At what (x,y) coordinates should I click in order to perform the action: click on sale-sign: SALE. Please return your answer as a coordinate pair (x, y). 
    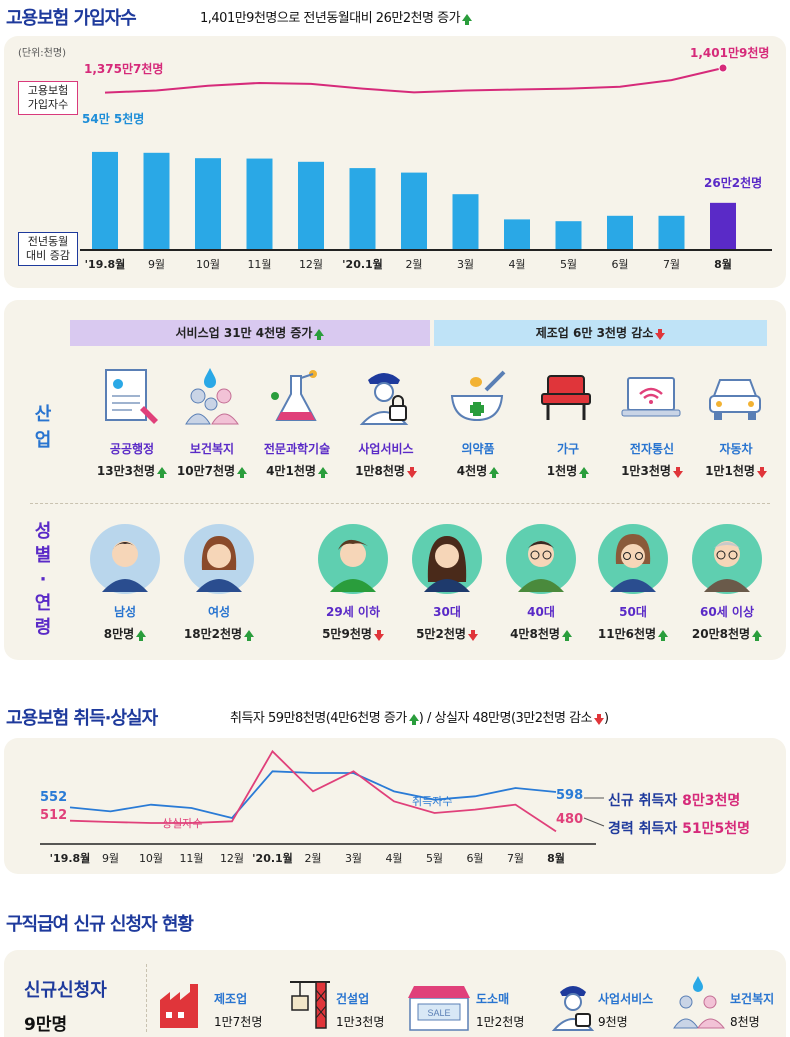
    Looking at the image, I should click on (438, 1013).